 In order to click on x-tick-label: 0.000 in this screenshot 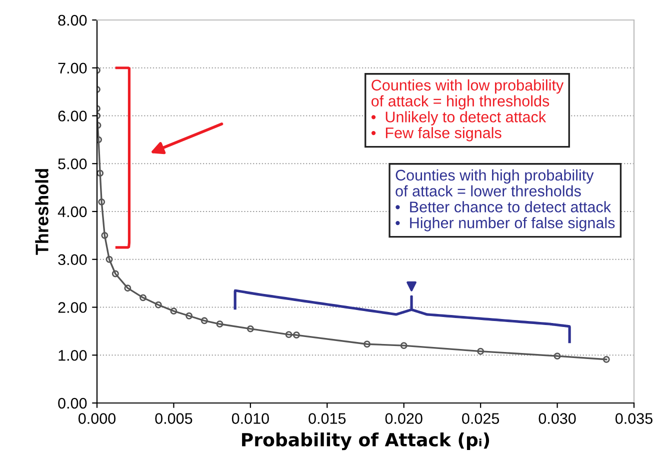, I will do `click(97, 418)`.